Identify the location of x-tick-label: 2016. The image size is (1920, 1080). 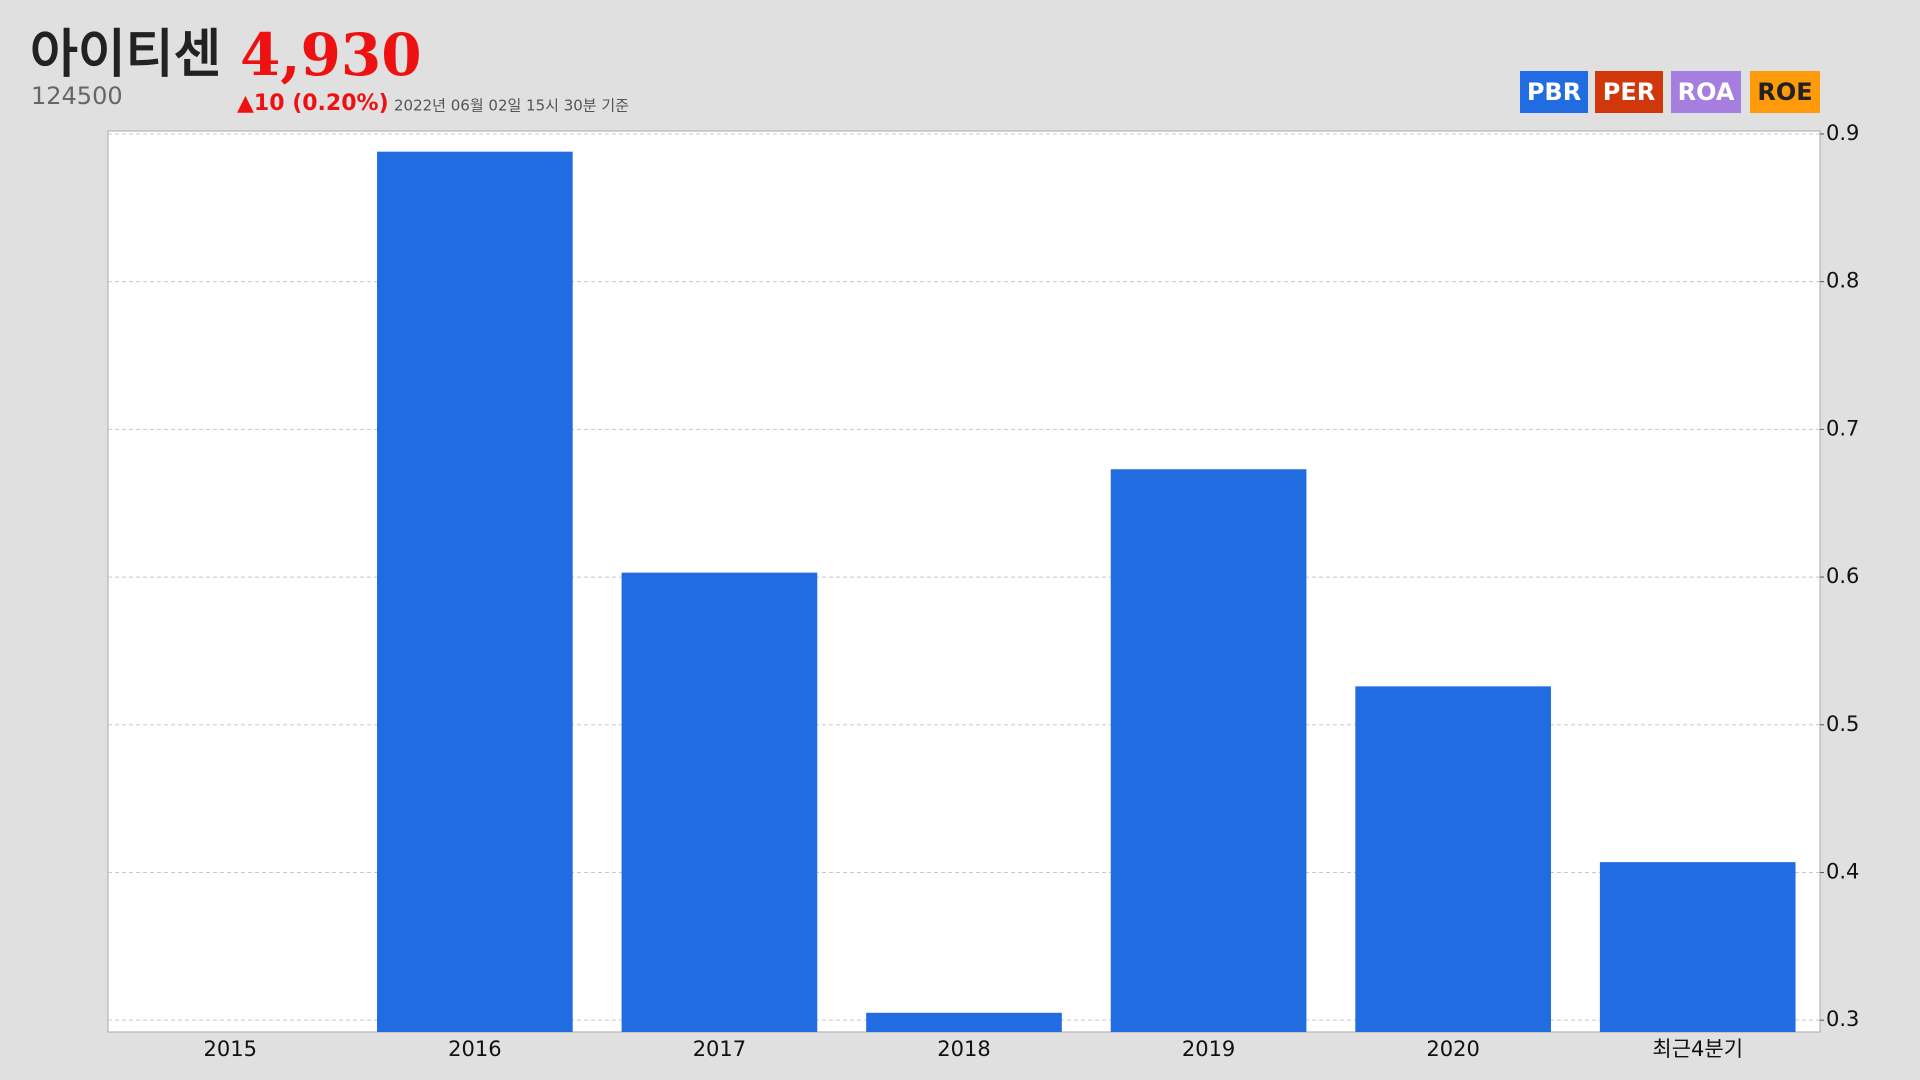
(474, 1049).